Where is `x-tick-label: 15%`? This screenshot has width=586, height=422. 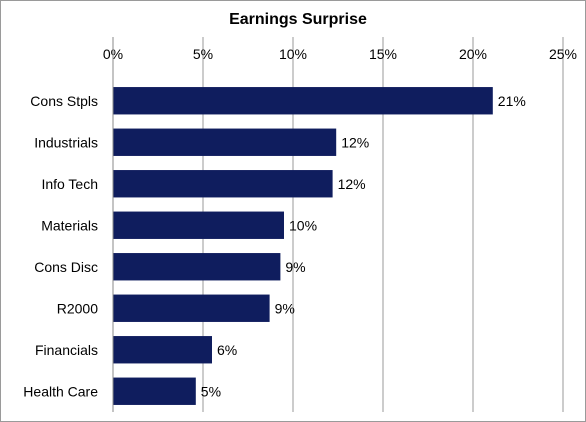
x-tick-label: 15% is located at coordinates (383, 54).